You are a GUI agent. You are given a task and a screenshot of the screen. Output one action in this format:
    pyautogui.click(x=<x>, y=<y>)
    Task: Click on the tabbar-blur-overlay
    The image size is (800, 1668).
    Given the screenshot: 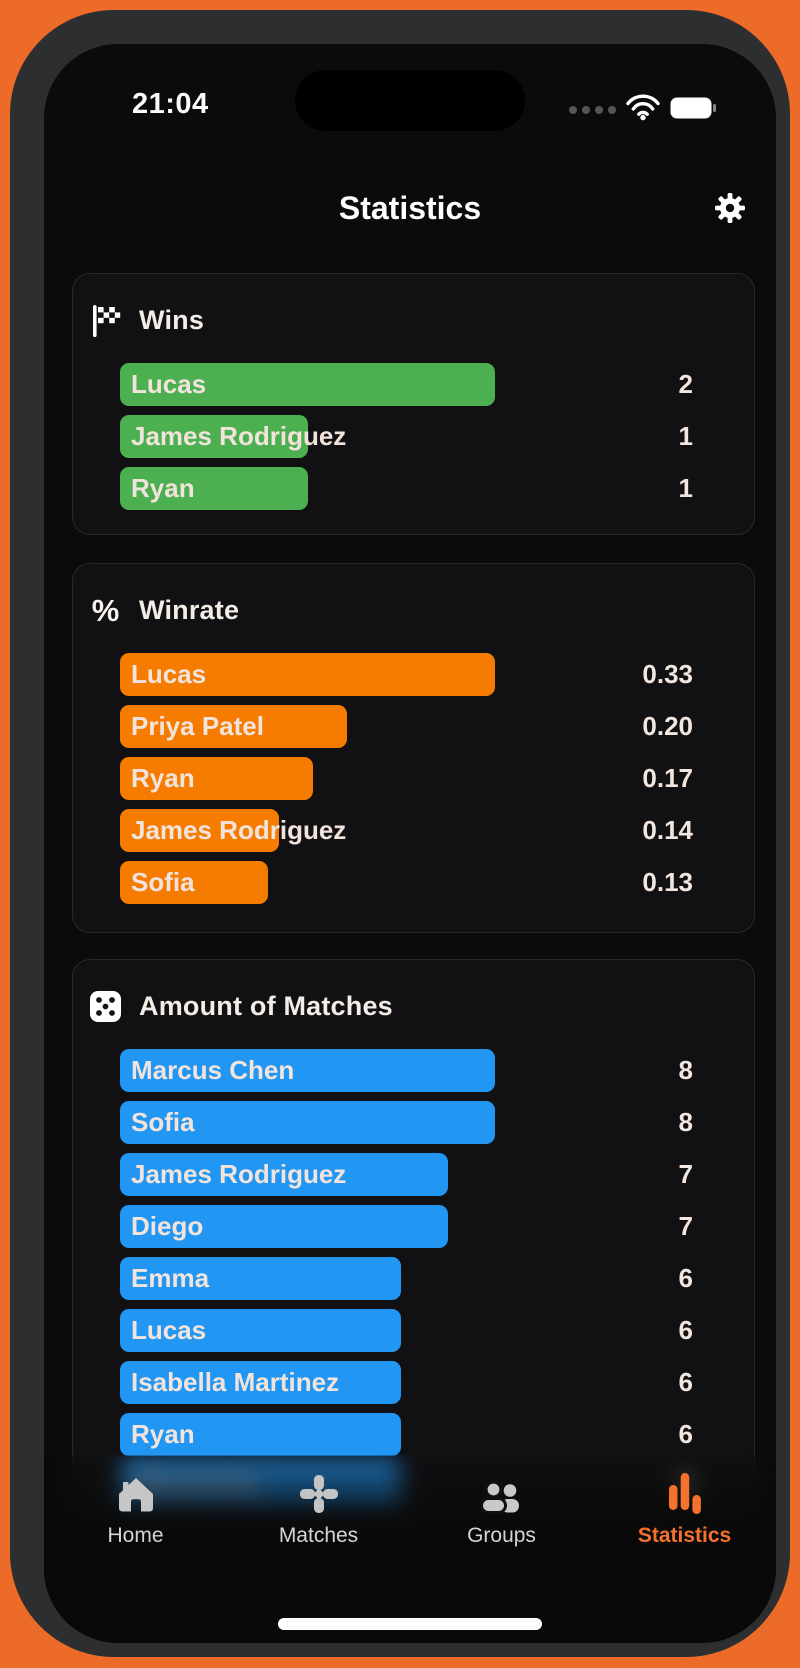 What is the action you would take?
    pyautogui.click(x=410, y=1549)
    